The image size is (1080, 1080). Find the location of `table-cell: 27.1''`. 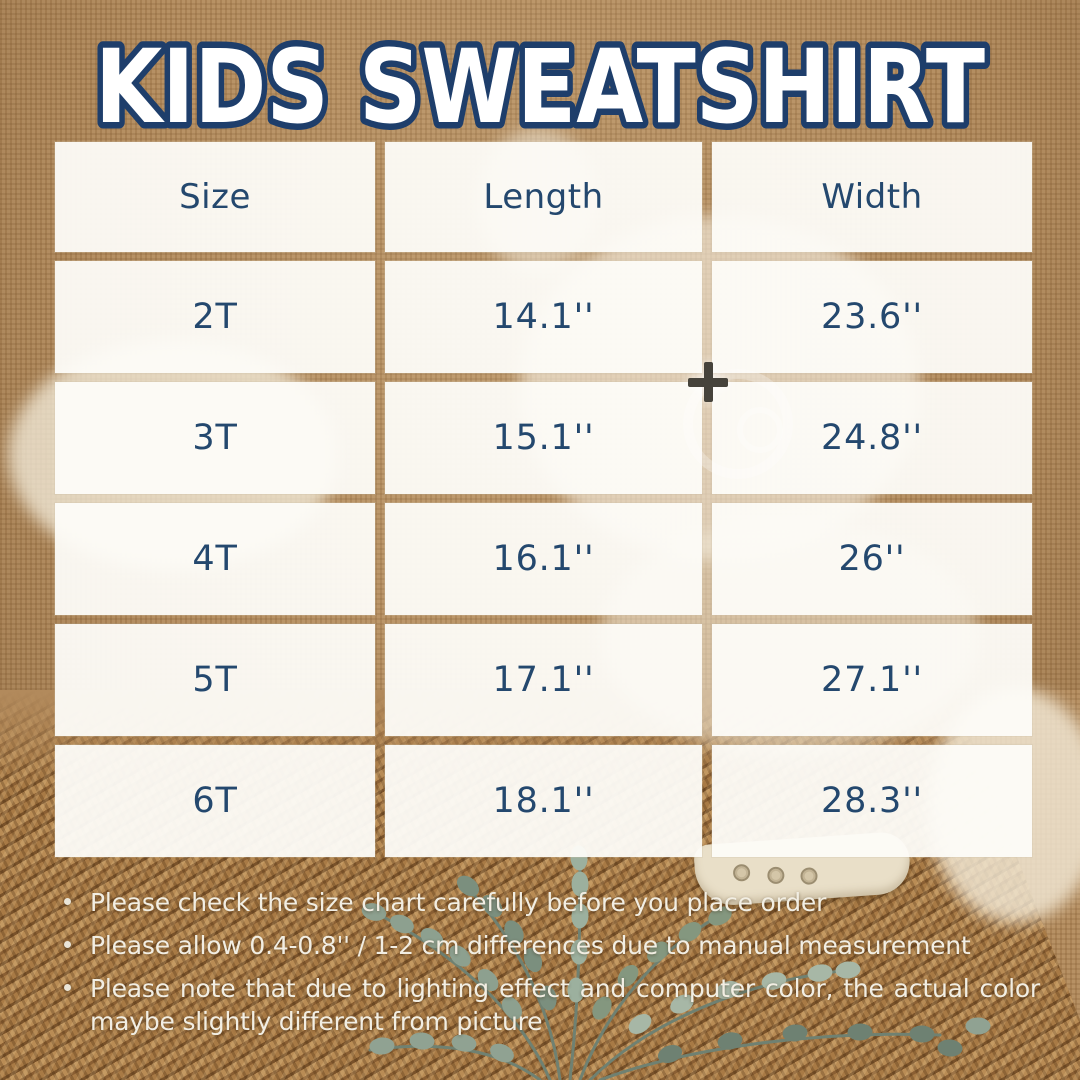

table-cell: 27.1'' is located at coordinates (872, 680).